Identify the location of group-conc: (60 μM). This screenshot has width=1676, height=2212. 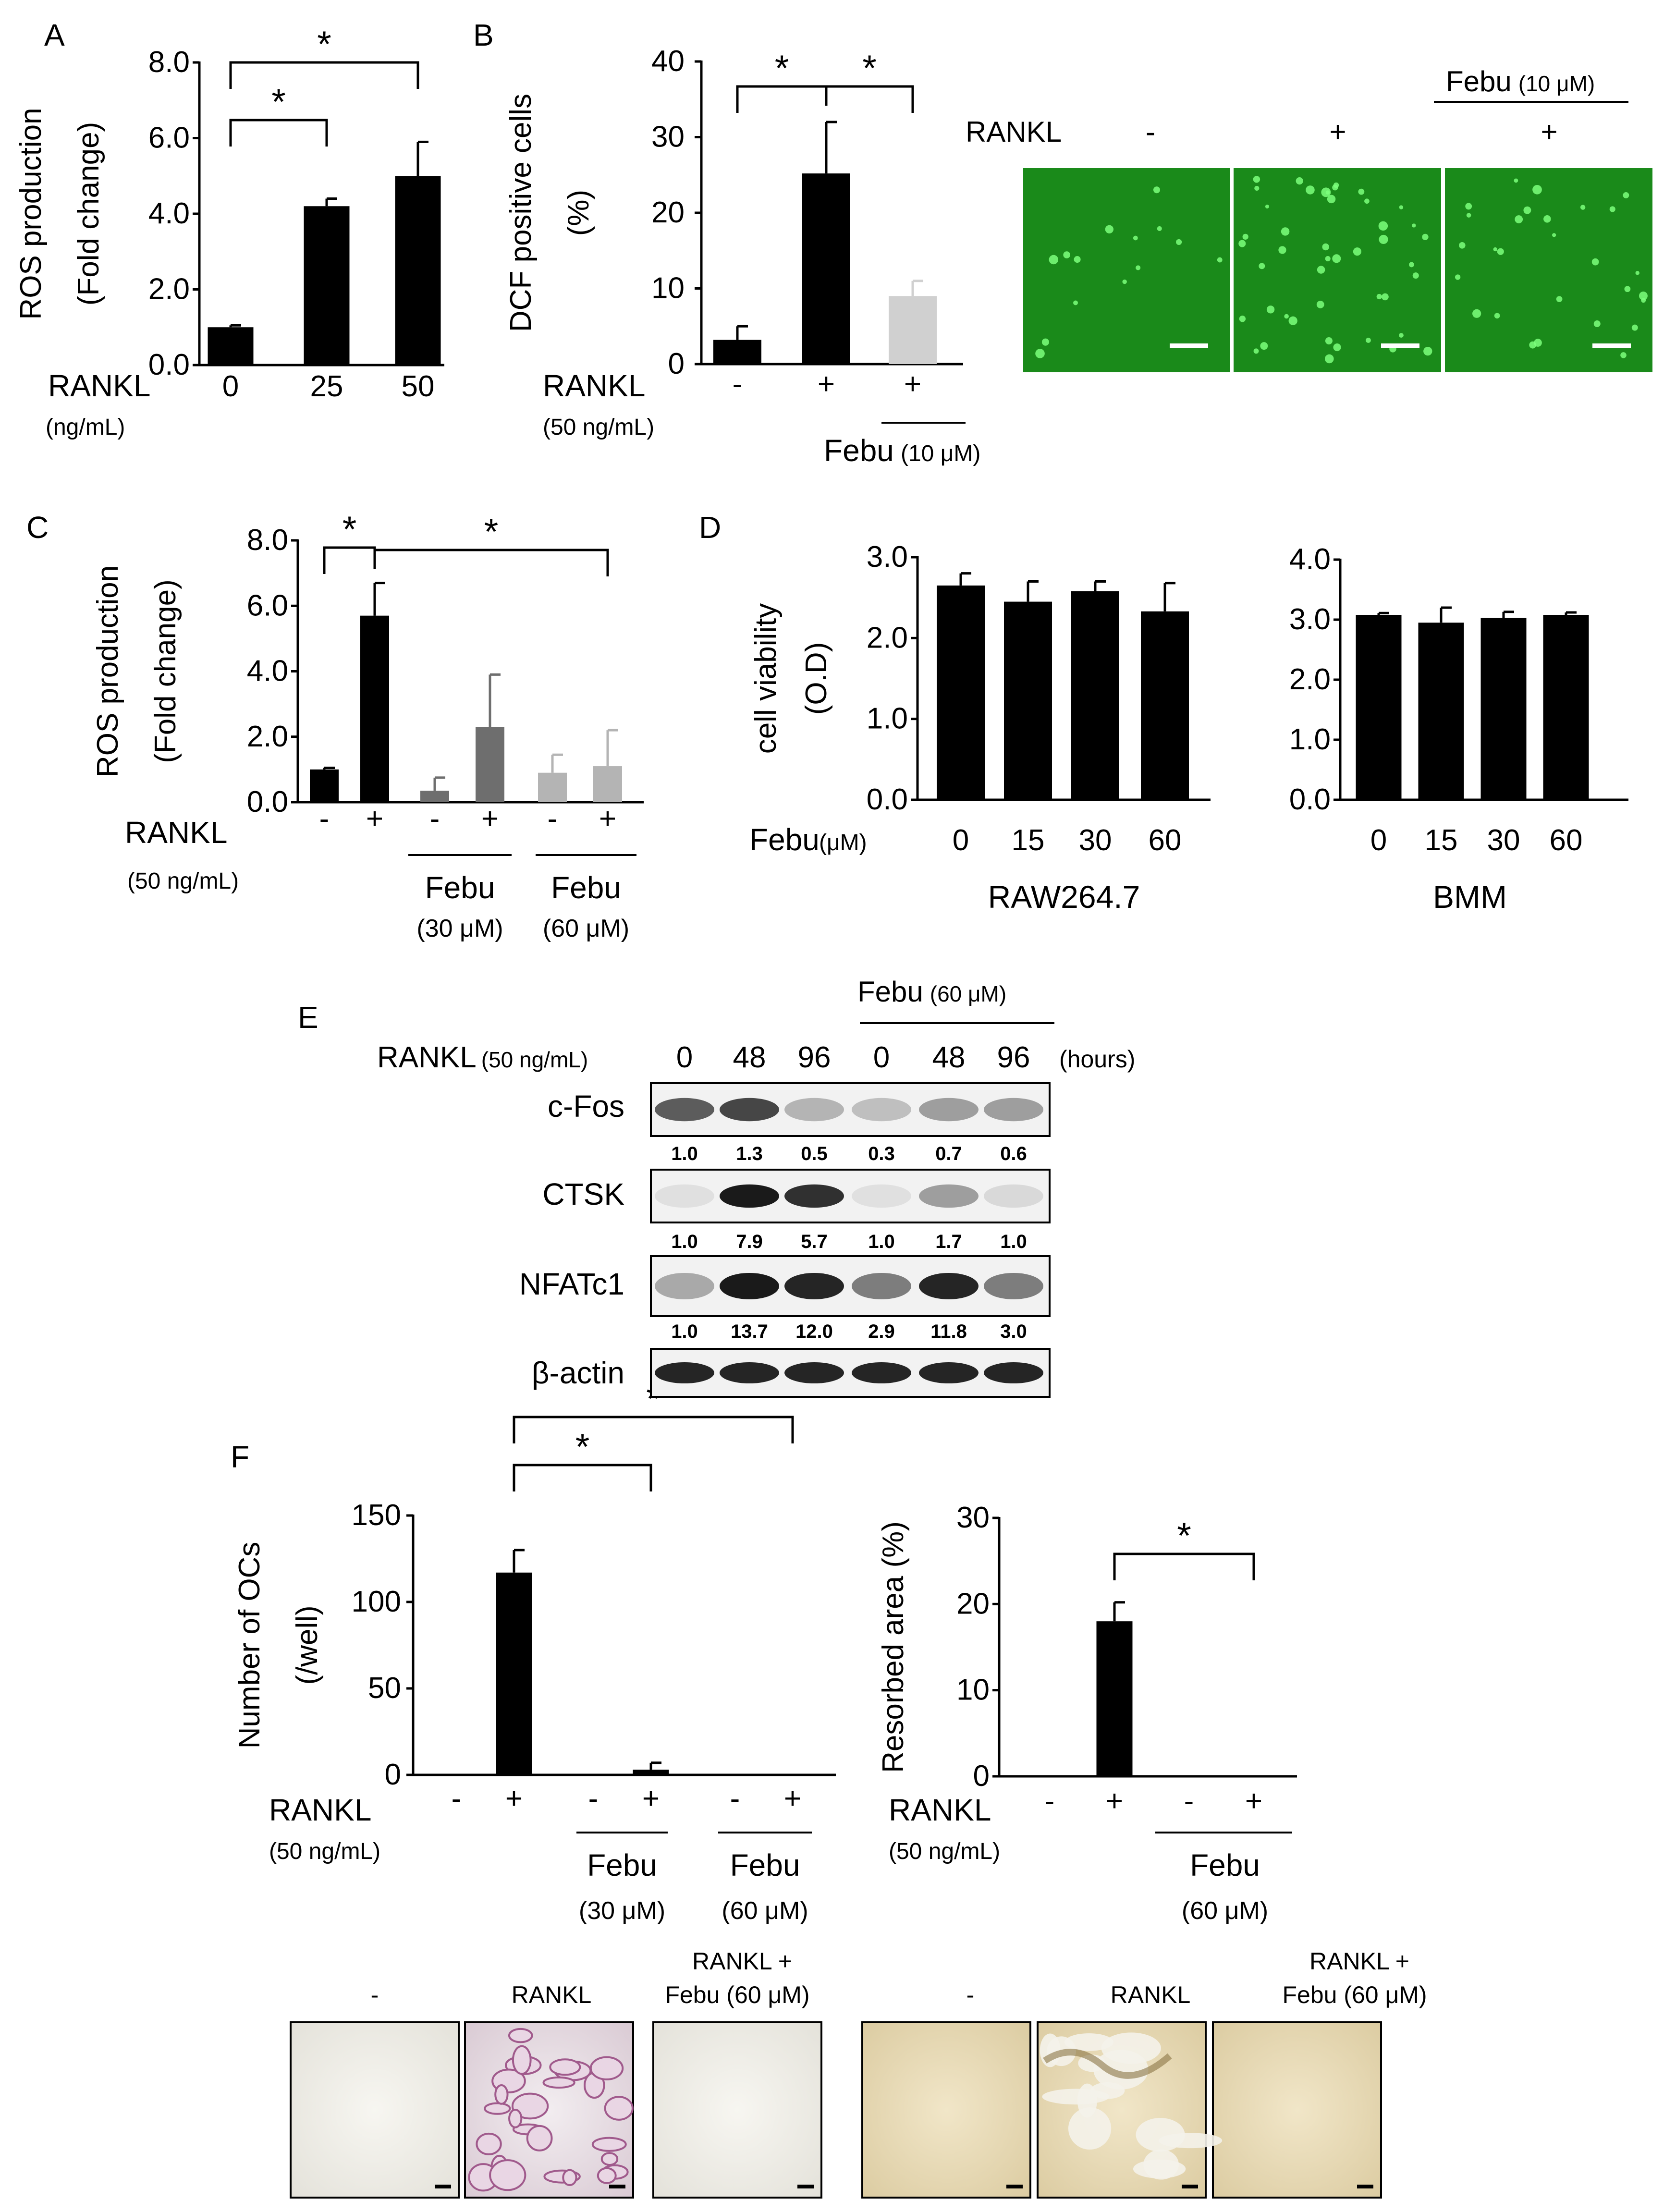
(765, 1911).